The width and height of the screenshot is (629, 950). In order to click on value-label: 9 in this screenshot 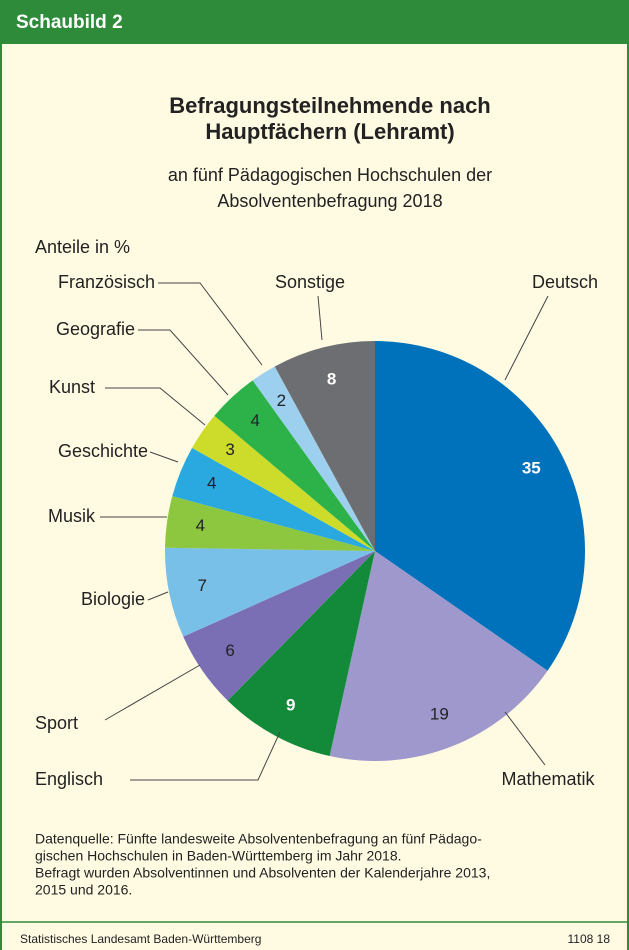, I will do `click(290, 704)`.